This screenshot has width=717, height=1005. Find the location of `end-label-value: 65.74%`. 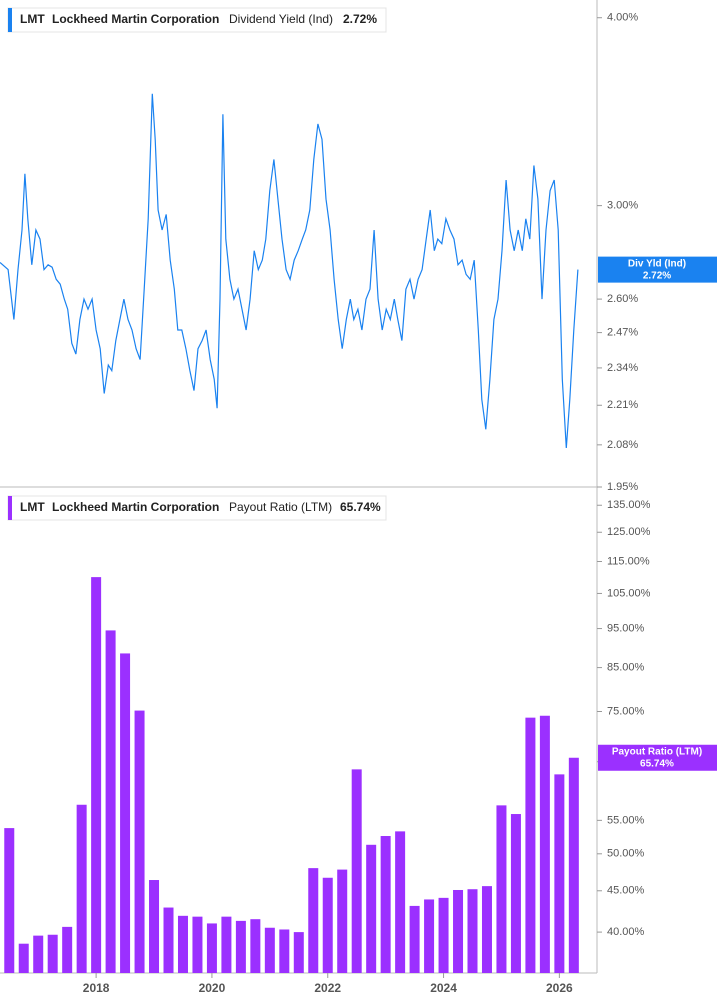

end-label-value: 65.74% is located at coordinates (657, 763).